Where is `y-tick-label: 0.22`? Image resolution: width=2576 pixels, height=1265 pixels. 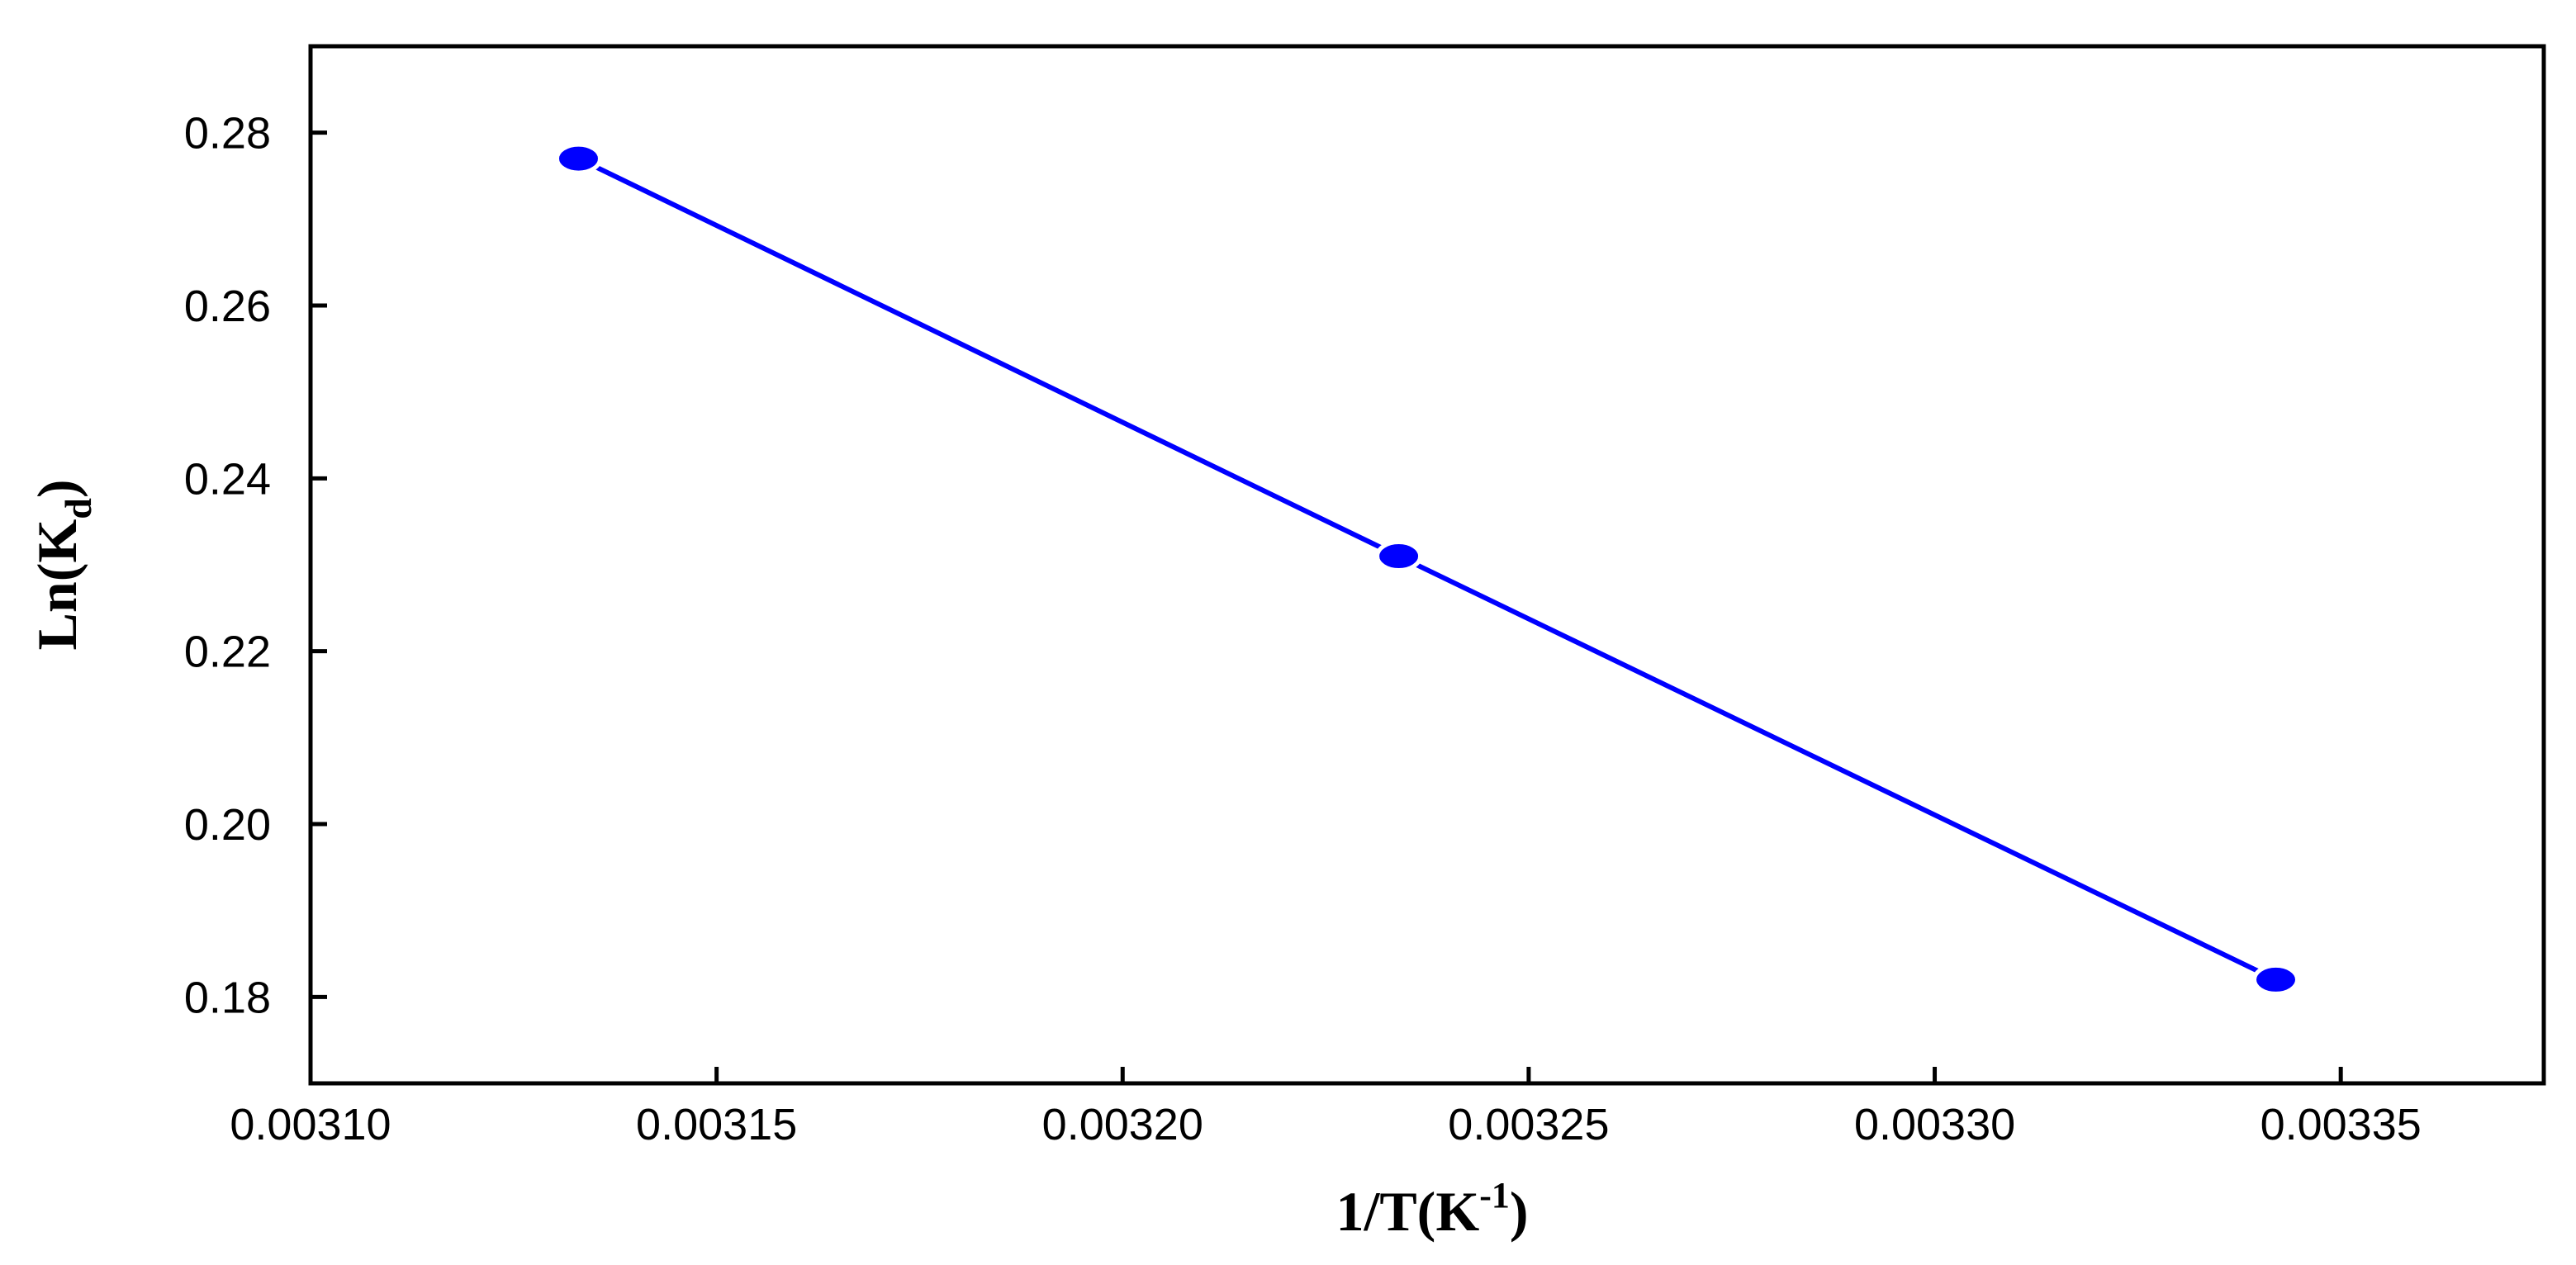
y-tick-label: 0.22 is located at coordinates (227, 652).